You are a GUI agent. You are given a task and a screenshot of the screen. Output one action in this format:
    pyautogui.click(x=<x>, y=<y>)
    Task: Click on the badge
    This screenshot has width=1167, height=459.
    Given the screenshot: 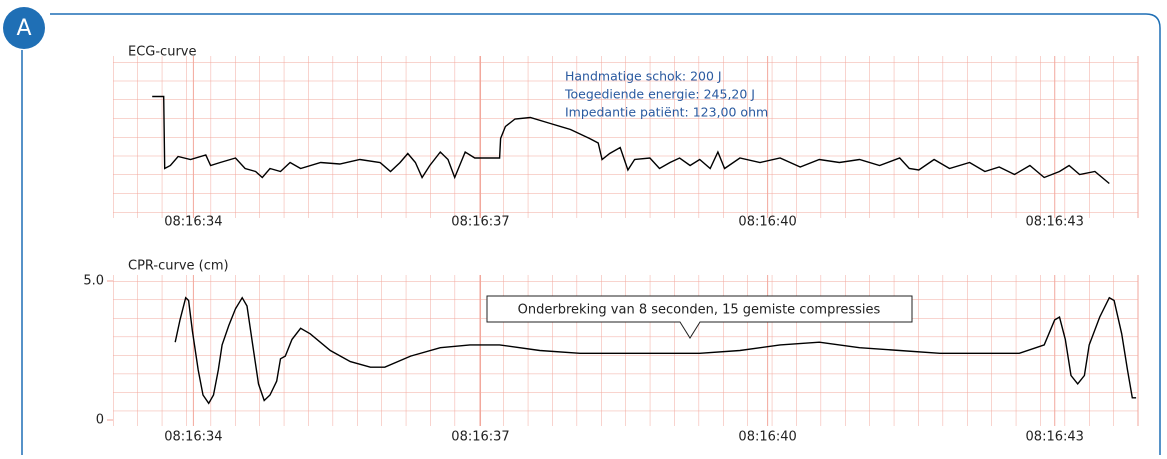 What is the action you would take?
    pyautogui.click(x=24, y=28)
    